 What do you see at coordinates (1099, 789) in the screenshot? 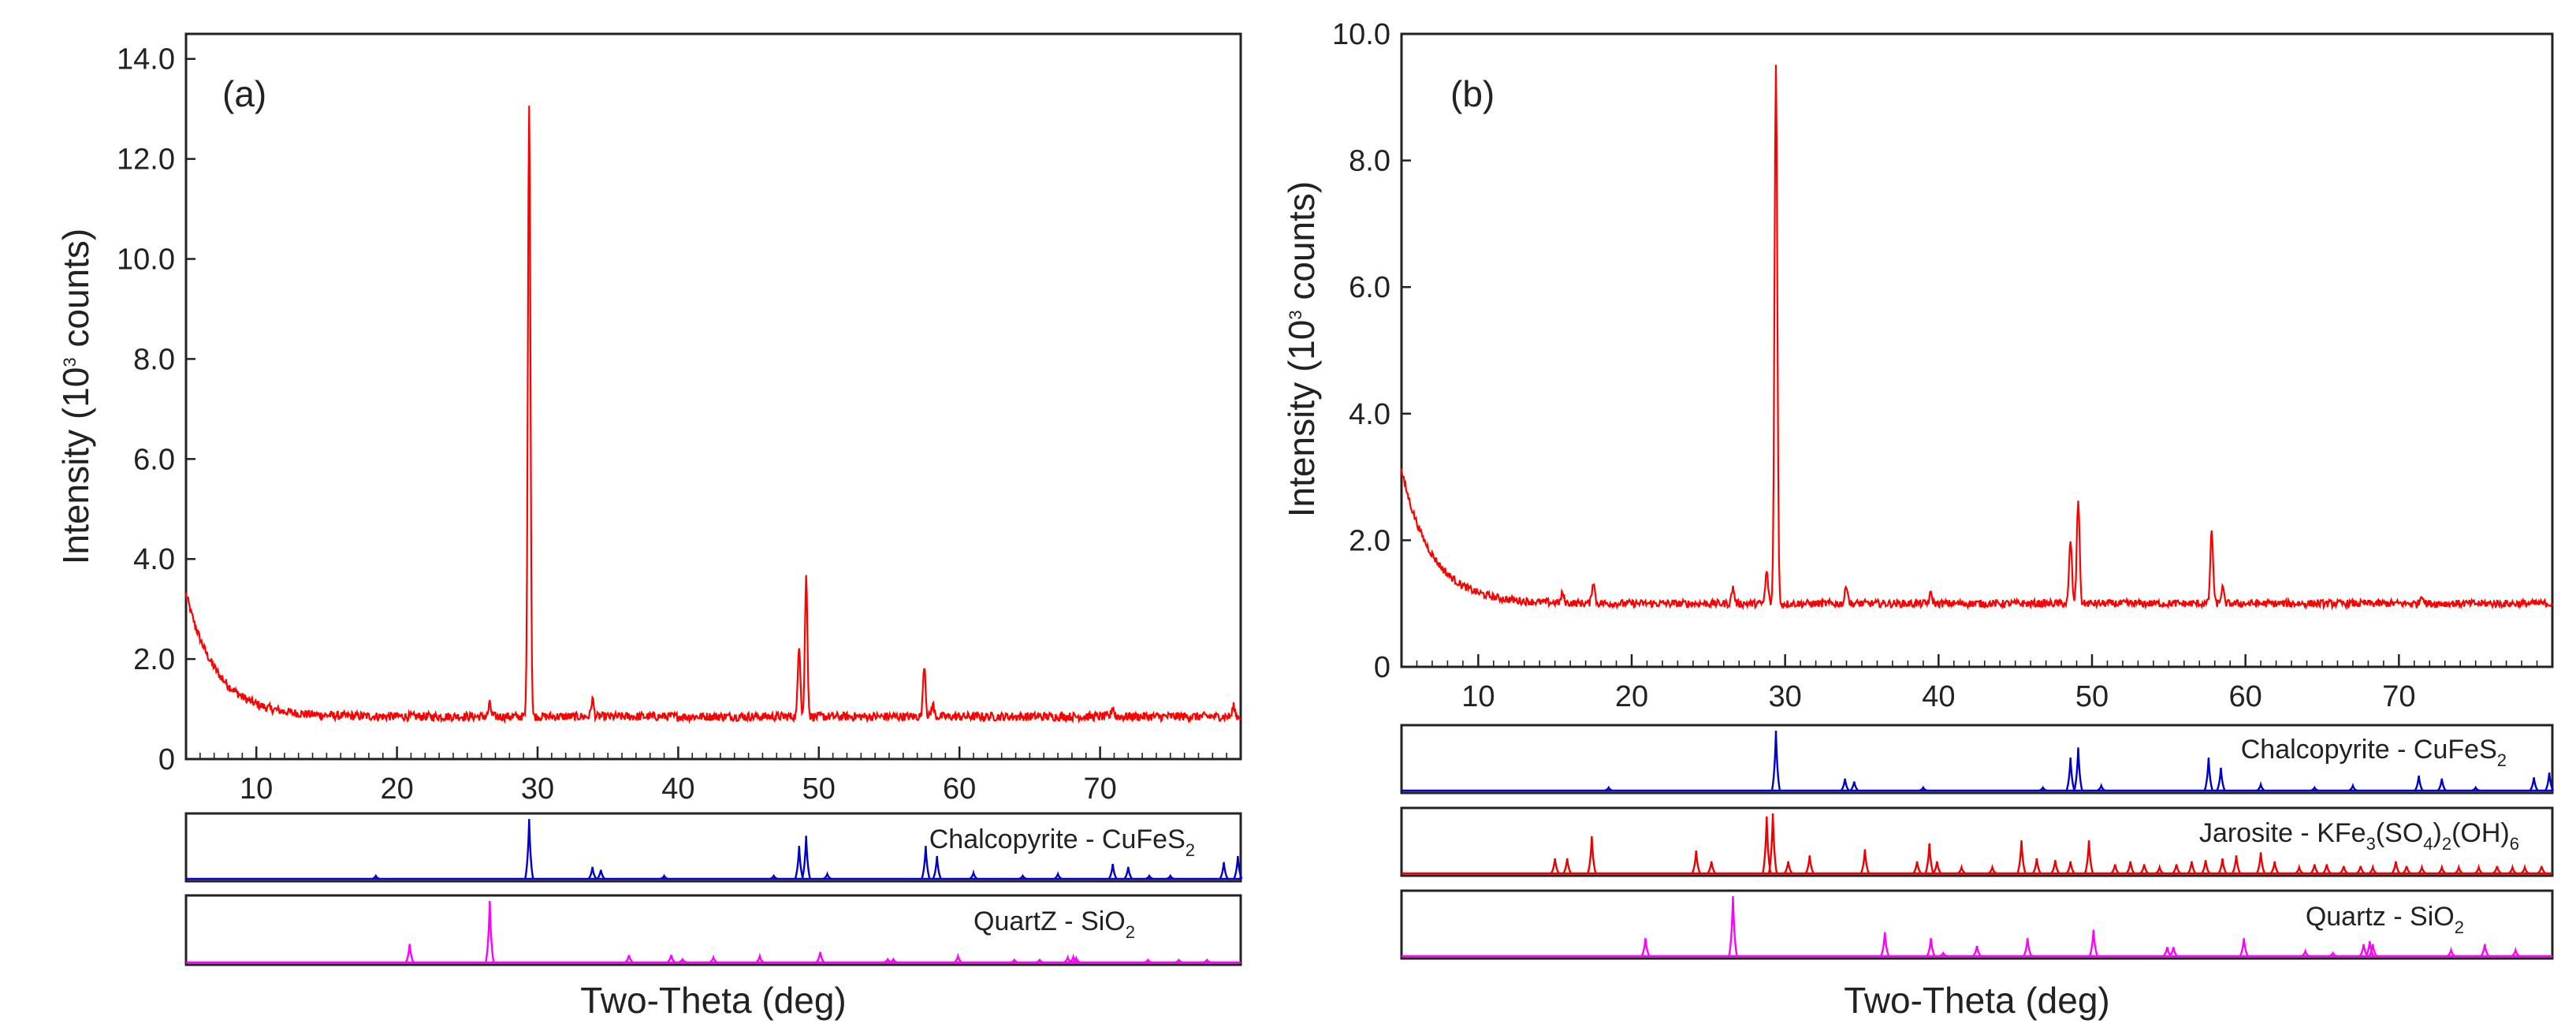
I see `panel-a-xtick-label: 70` at bounding box center [1099, 789].